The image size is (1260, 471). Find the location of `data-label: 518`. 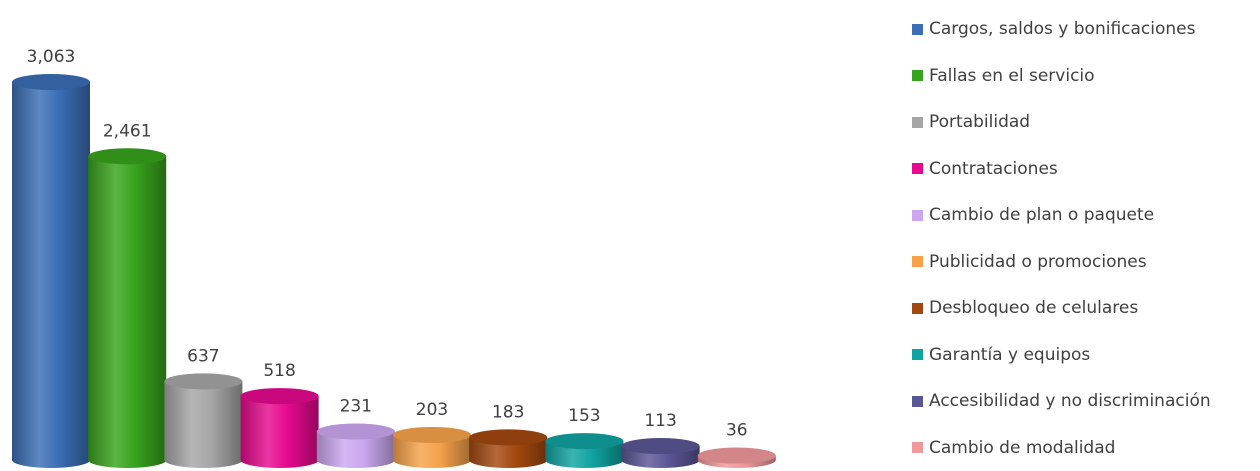

data-label: 518 is located at coordinates (279, 371).